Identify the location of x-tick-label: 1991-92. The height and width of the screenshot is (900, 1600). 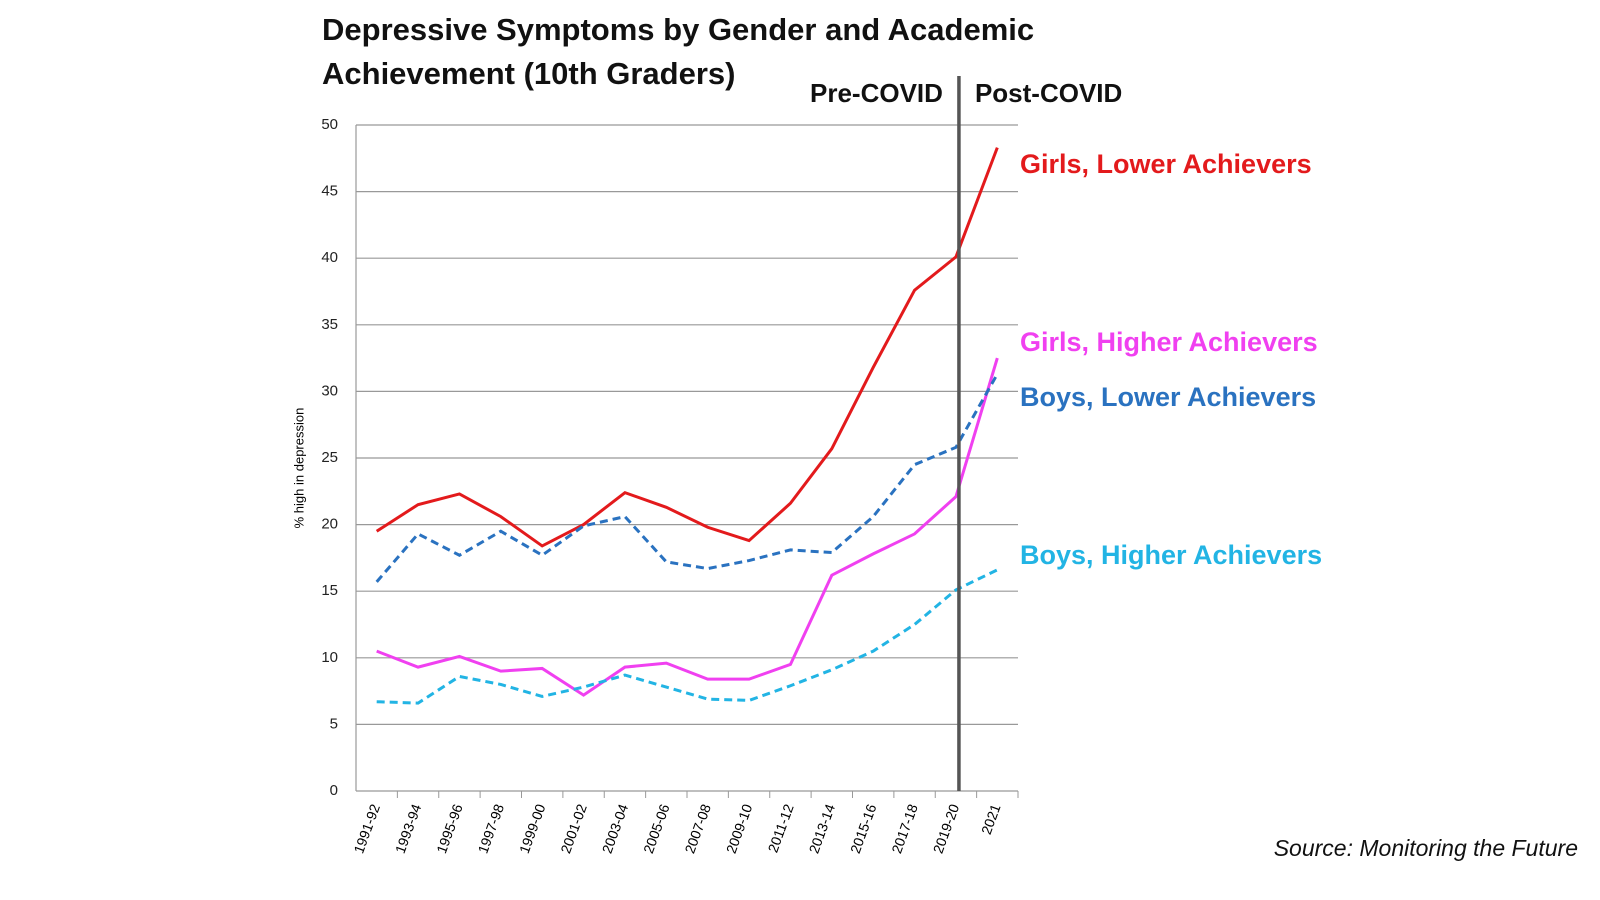
(366, 829).